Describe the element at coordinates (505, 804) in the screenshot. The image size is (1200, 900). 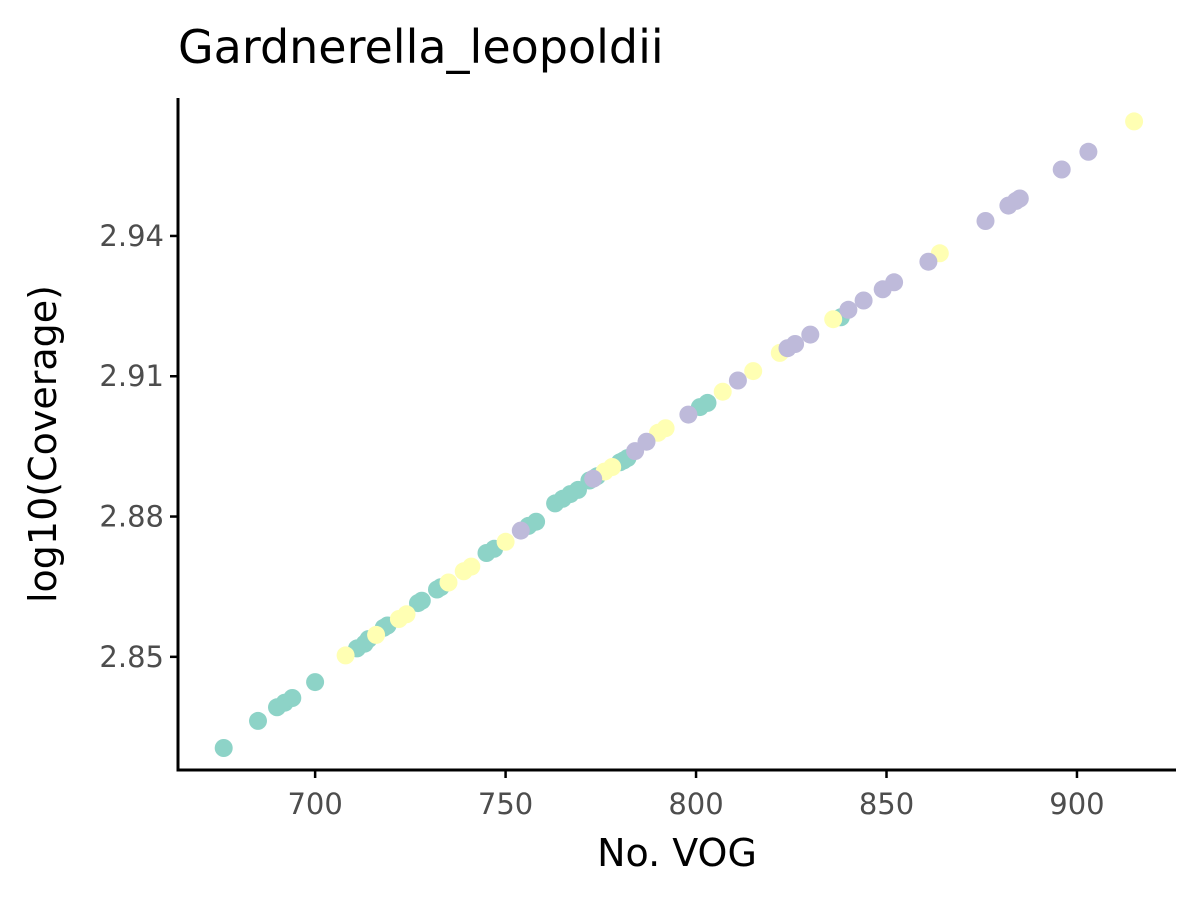
I see `x-tick-label: 750` at that location.